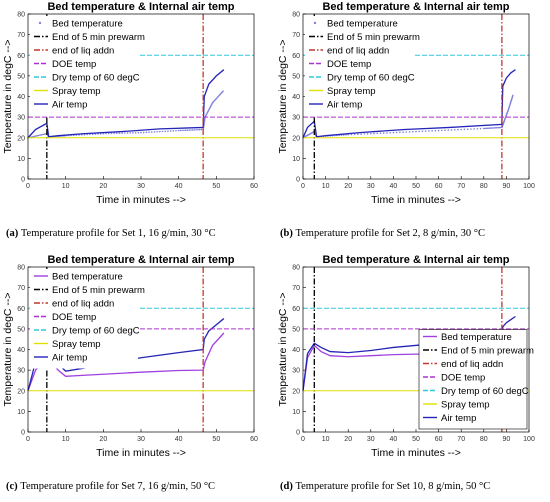 The width and height of the screenshot is (550, 502). I want to click on legend-swatch, so click(315, 23).